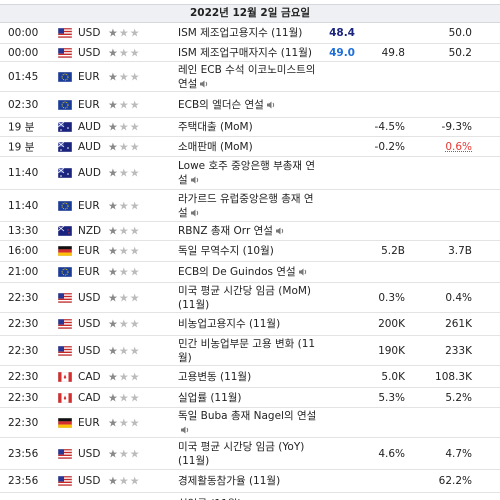  I want to click on time: 13:30, so click(23, 231).